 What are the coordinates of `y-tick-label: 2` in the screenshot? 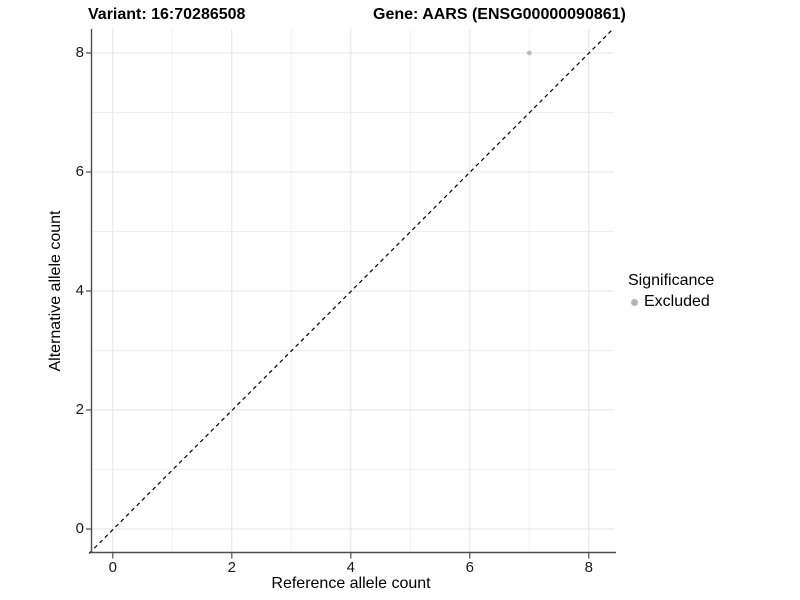 It's located at (79, 409).